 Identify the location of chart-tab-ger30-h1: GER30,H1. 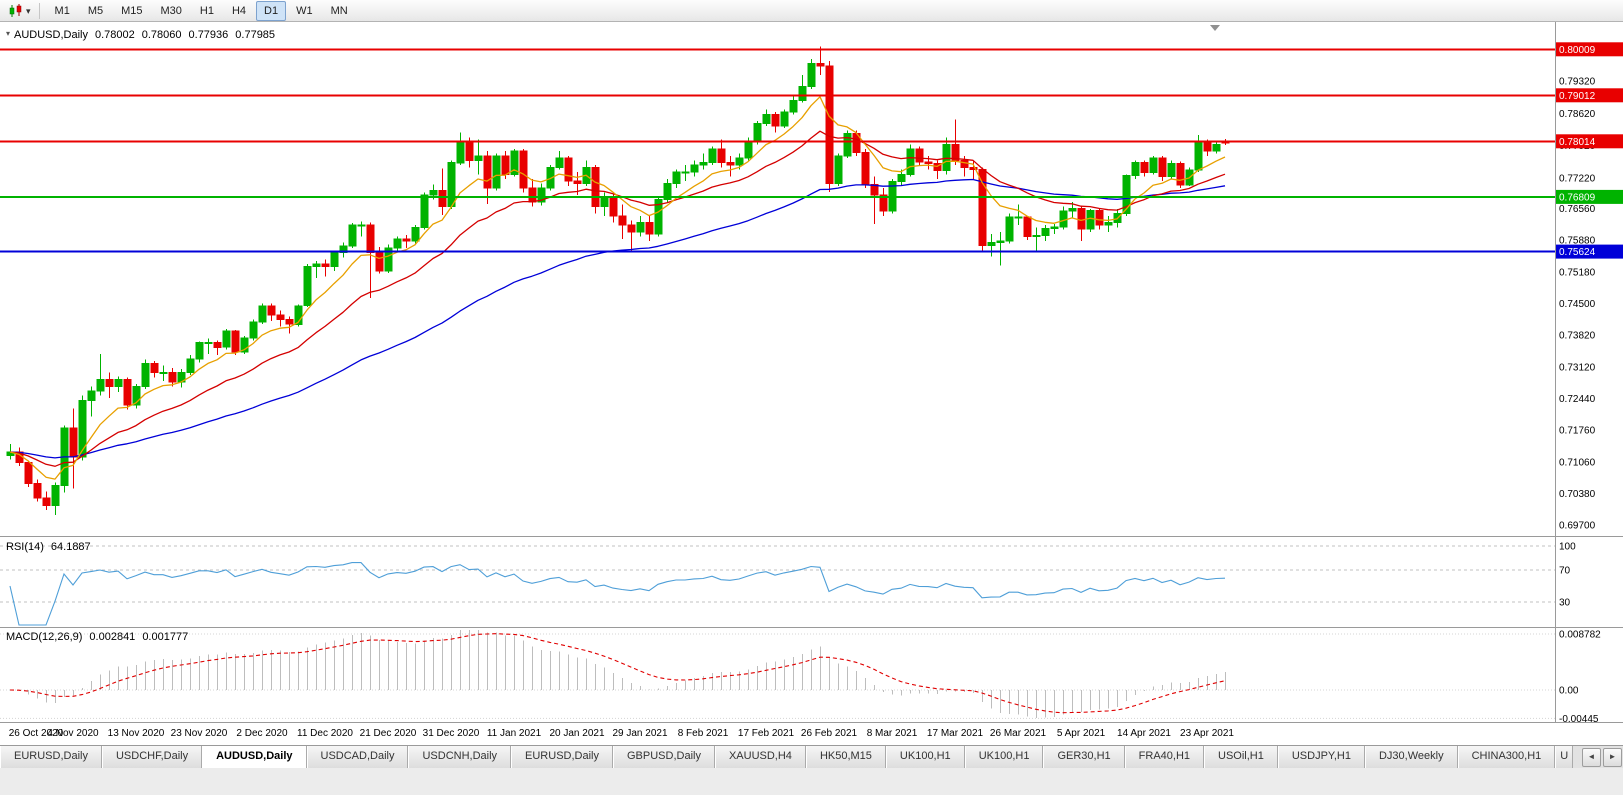
(1084, 757).